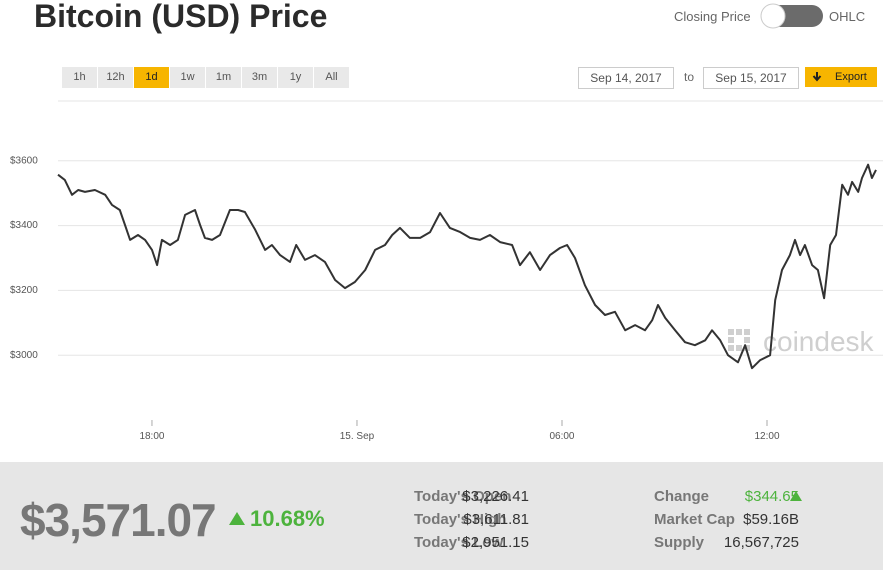 The height and width of the screenshot is (570, 883). Describe the element at coordinates (739, 340) in the screenshot. I see `watermark` at that location.